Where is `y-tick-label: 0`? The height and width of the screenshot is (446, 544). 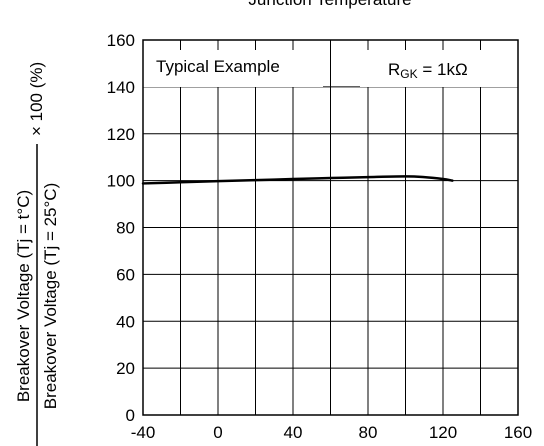 y-tick-label: 0 is located at coordinates (130, 415).